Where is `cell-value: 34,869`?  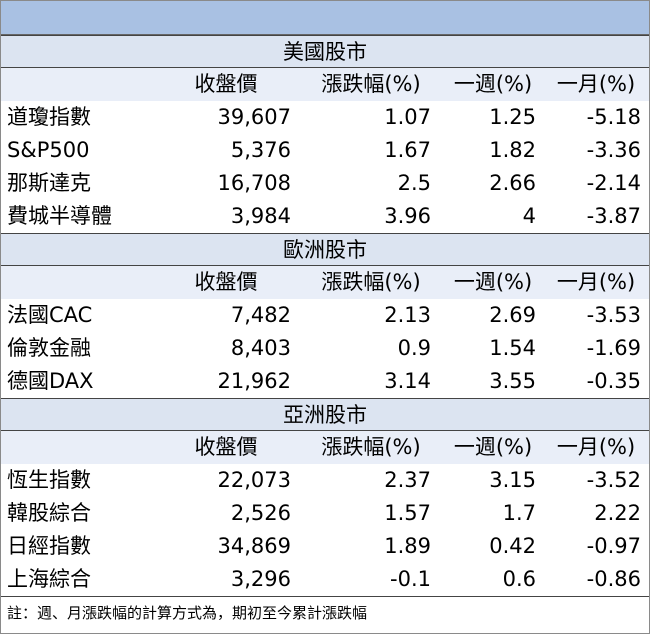
cell-value: 34,869 is located at coordinates (254, 546).